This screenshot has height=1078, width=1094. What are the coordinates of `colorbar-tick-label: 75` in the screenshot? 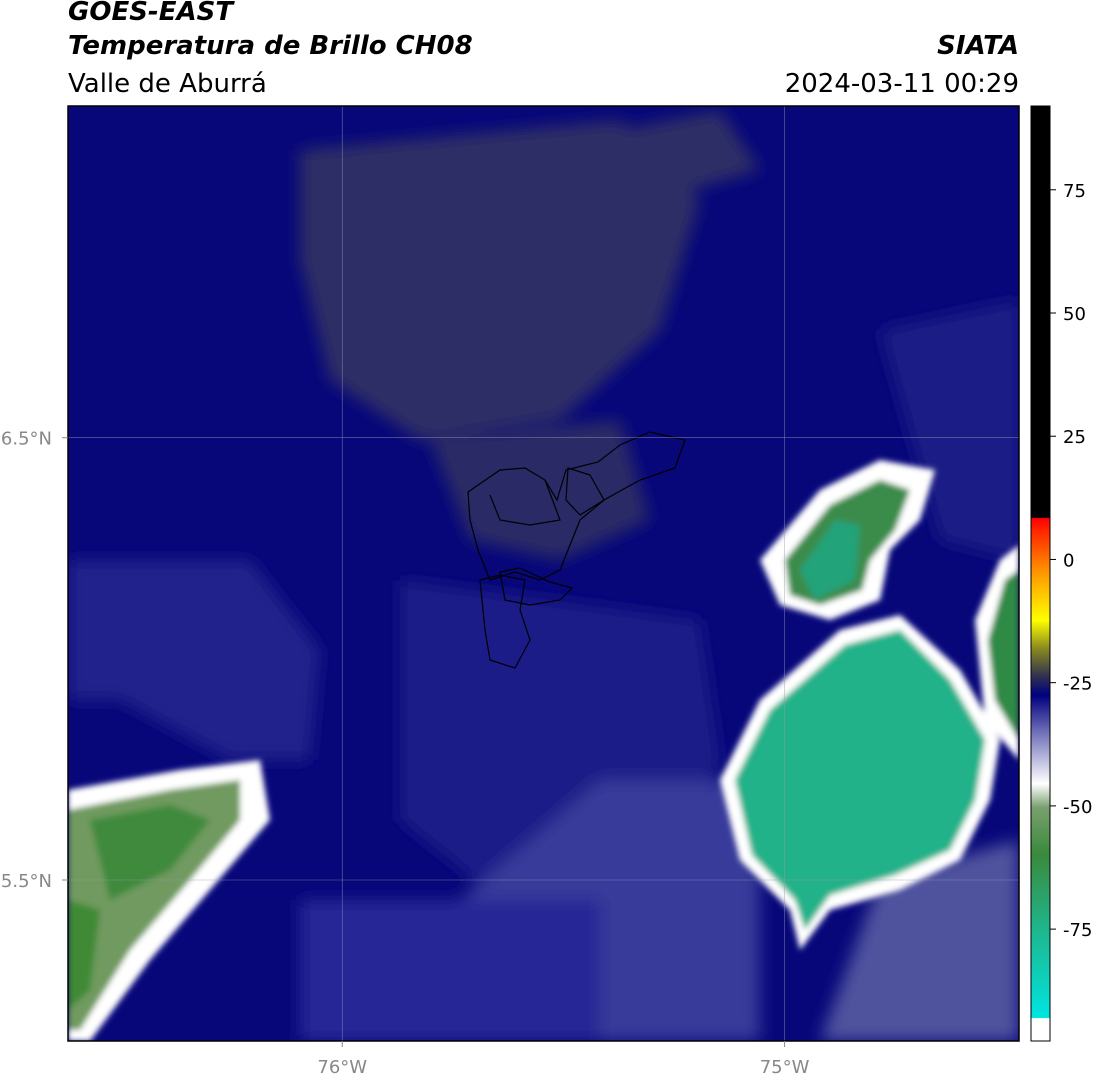 It's located at (1074, 191).